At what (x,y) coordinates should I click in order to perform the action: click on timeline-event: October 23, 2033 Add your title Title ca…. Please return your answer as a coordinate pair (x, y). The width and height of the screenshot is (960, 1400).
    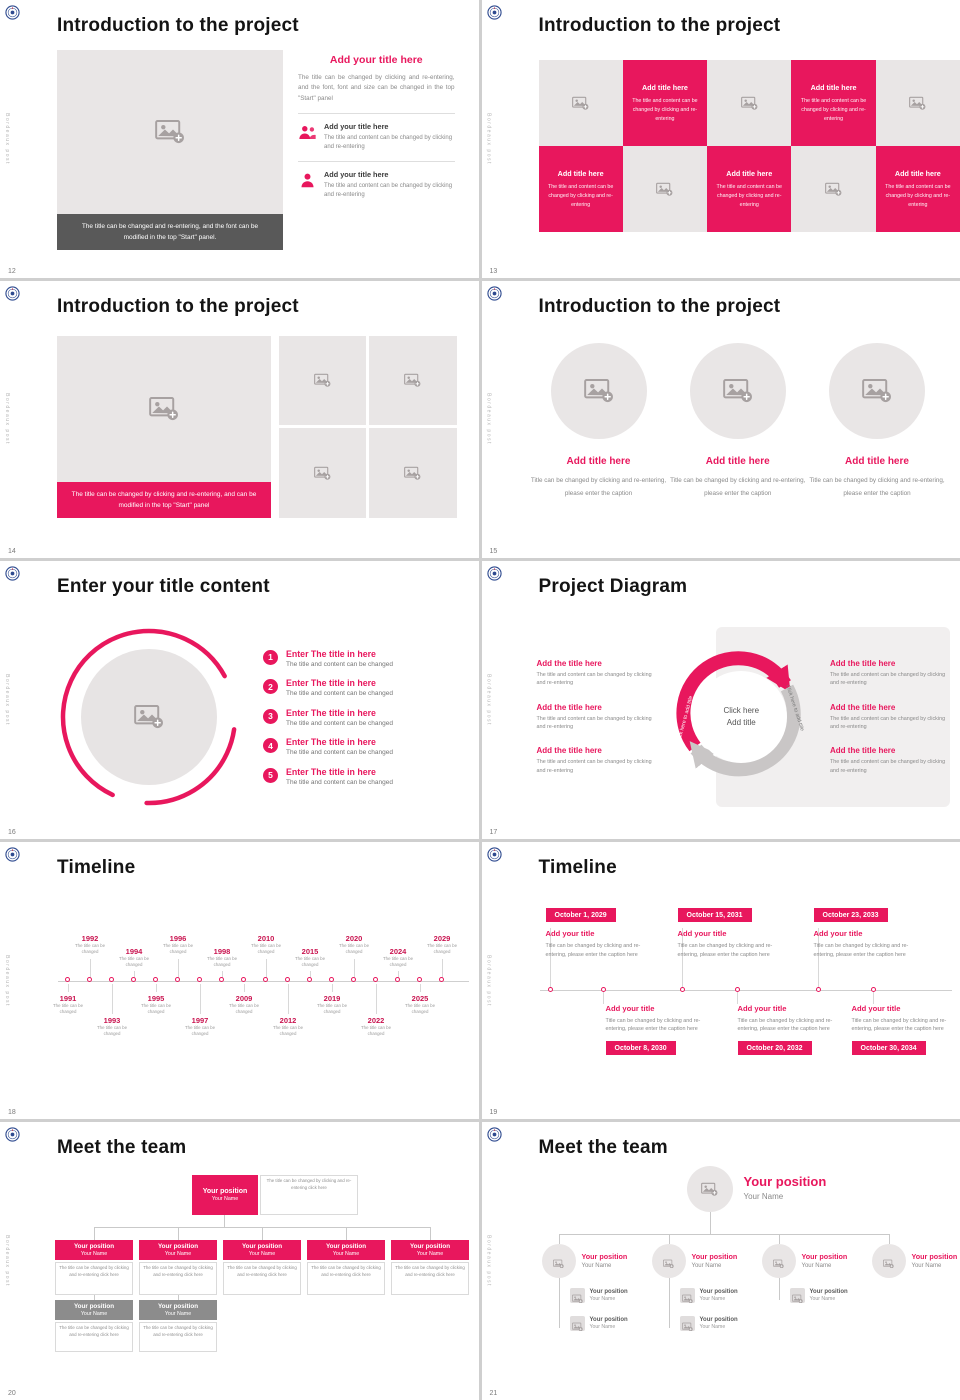
    Looking at the image, I should click on (869, 932).